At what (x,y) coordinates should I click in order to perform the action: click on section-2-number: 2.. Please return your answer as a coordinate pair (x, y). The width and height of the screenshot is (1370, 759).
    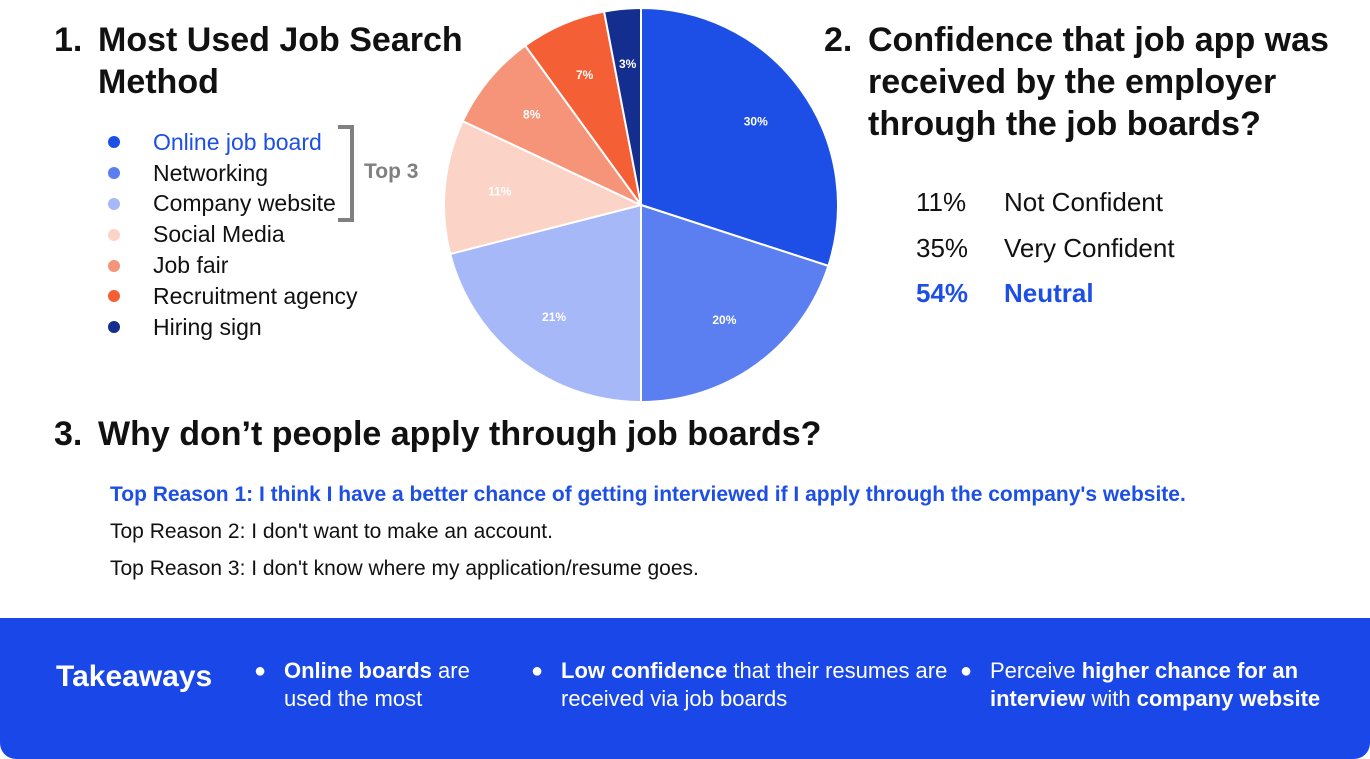
    Looking at the image, I should click on (838, 40).